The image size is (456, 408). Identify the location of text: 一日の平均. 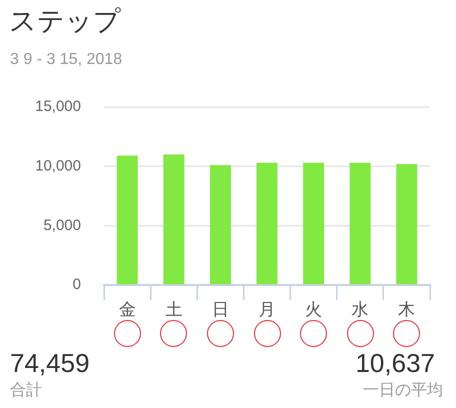
(403, 391).